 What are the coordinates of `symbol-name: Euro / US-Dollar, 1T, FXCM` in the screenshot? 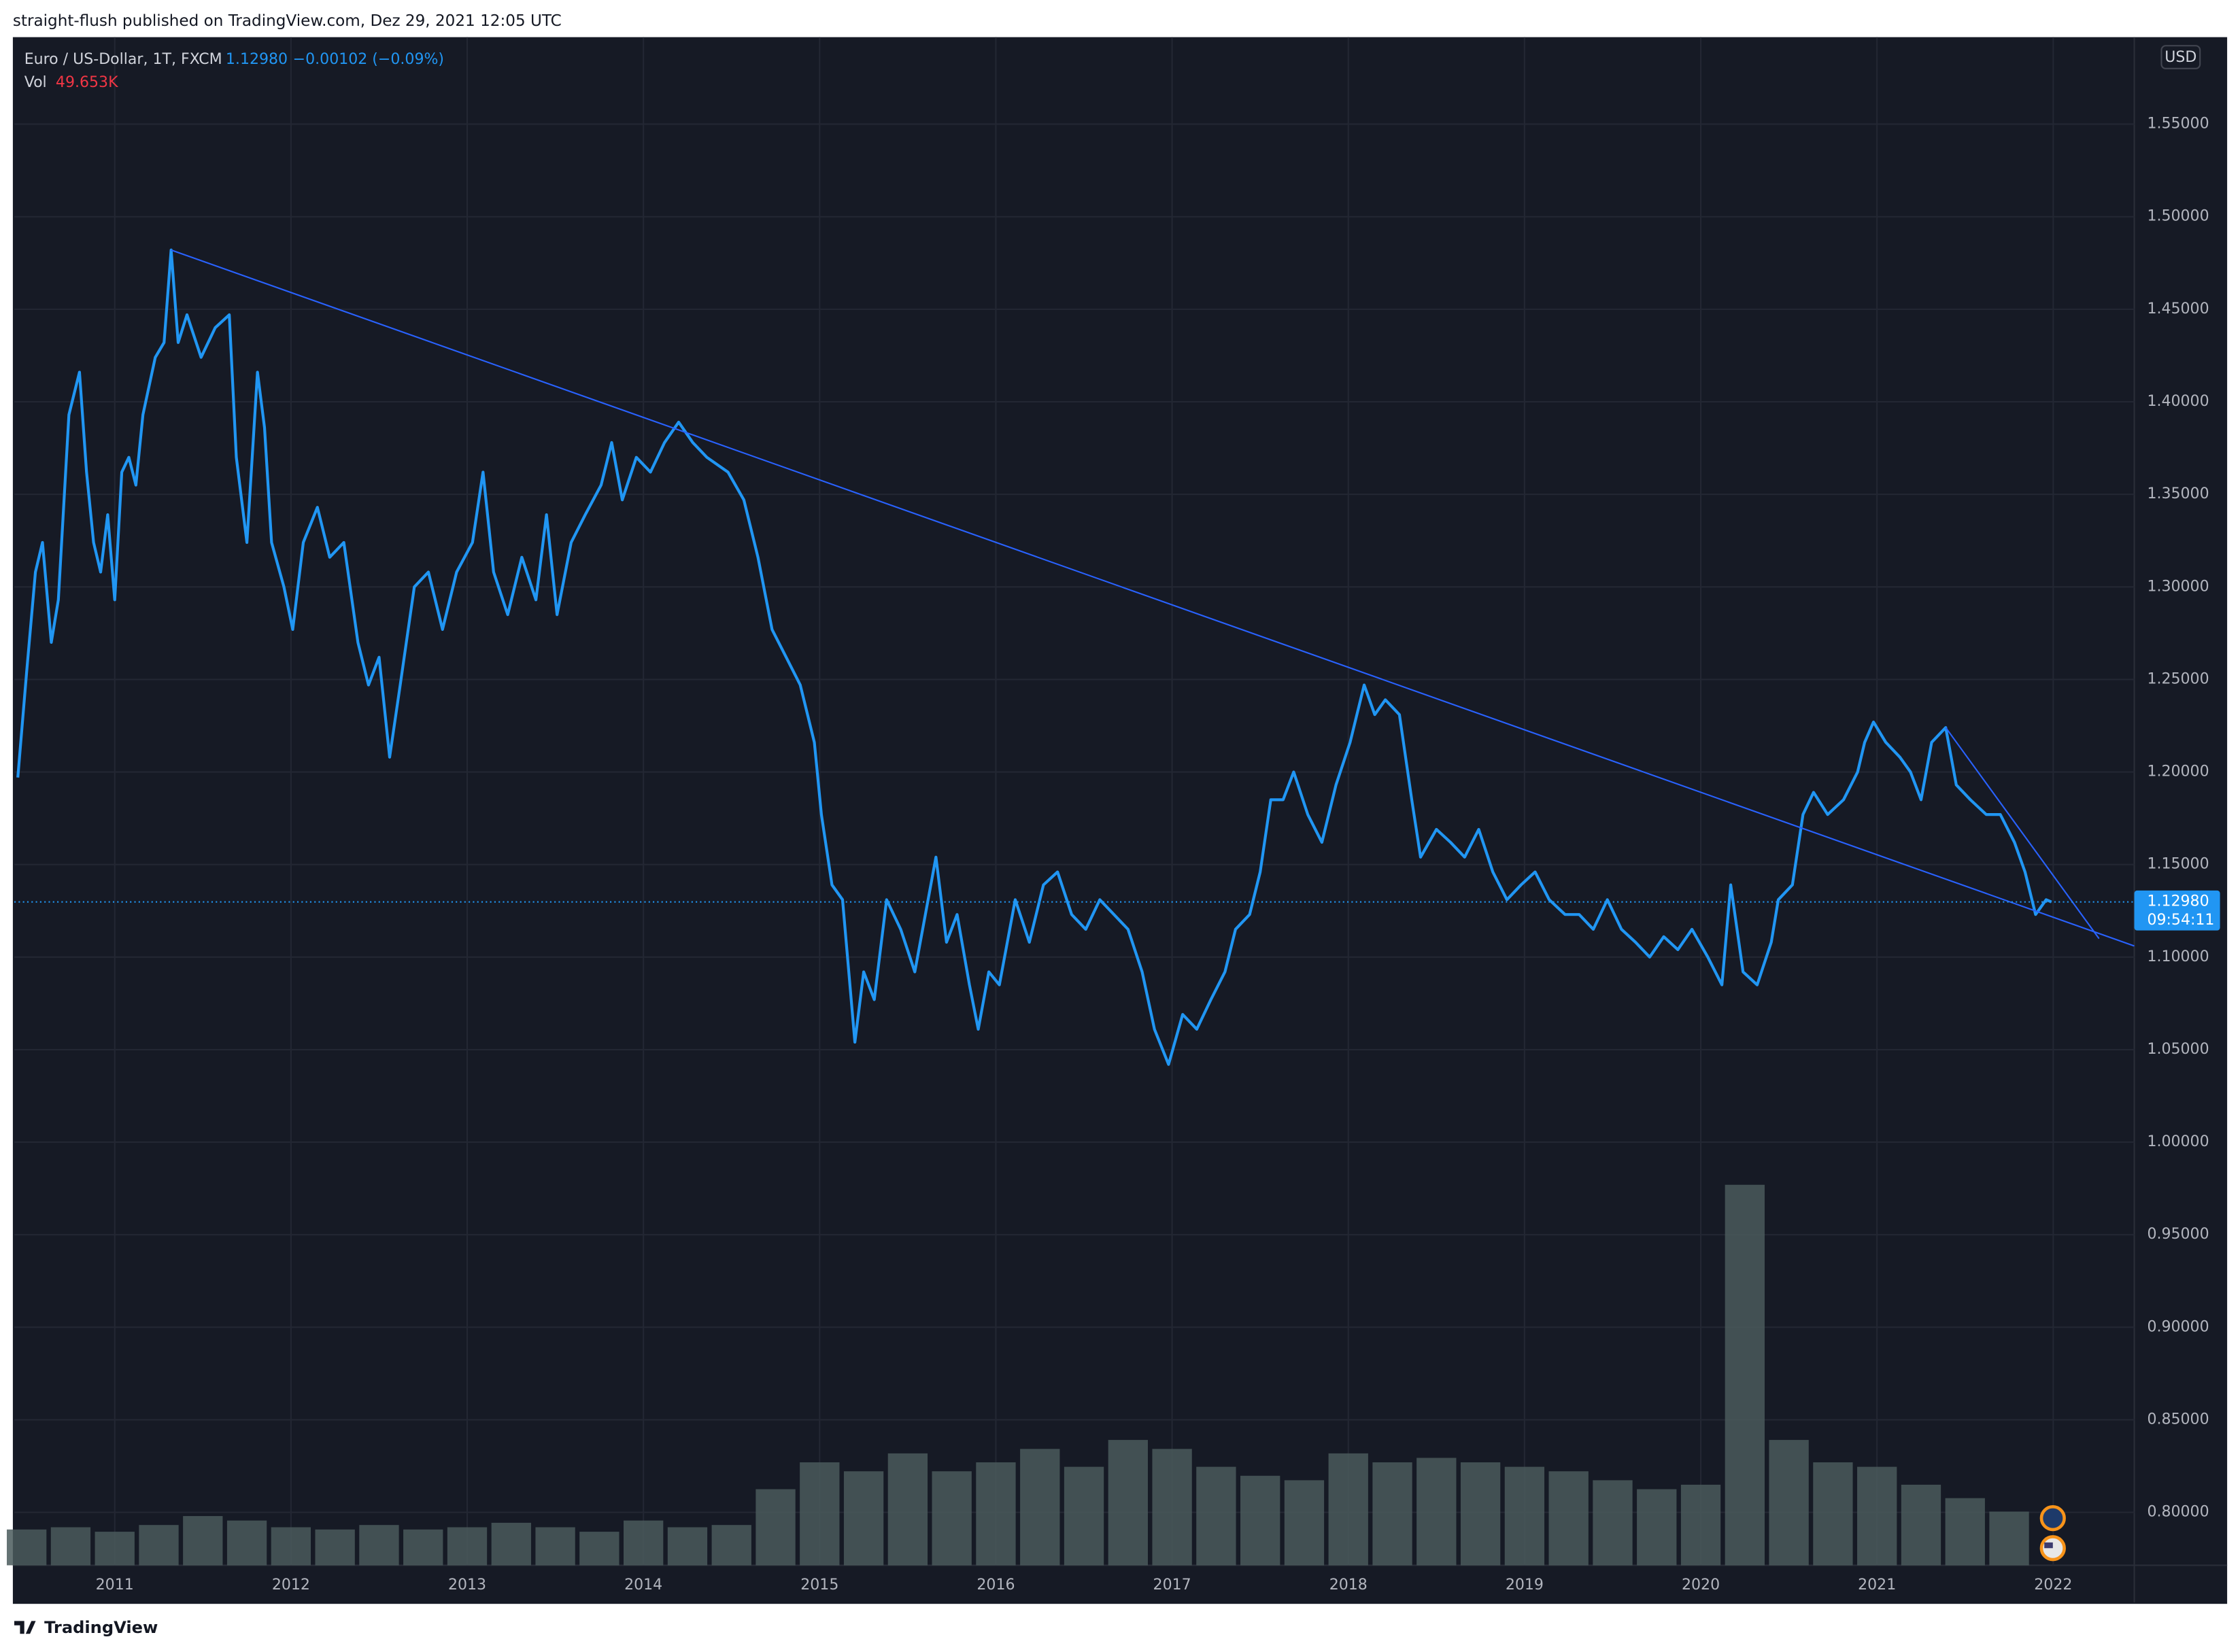 It's located at (123, 59).